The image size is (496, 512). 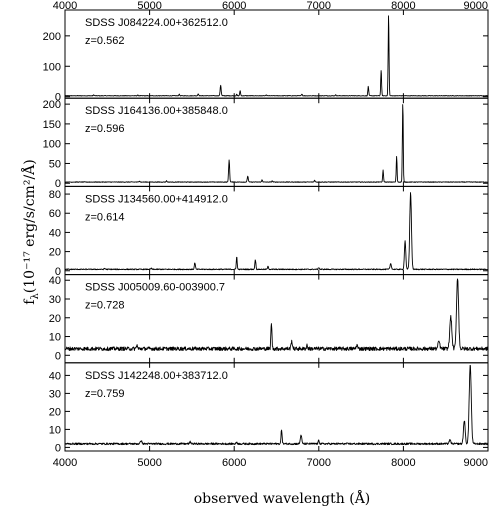 I want to click on x-tick-label-top: 7000, so click(x=319, y=6).